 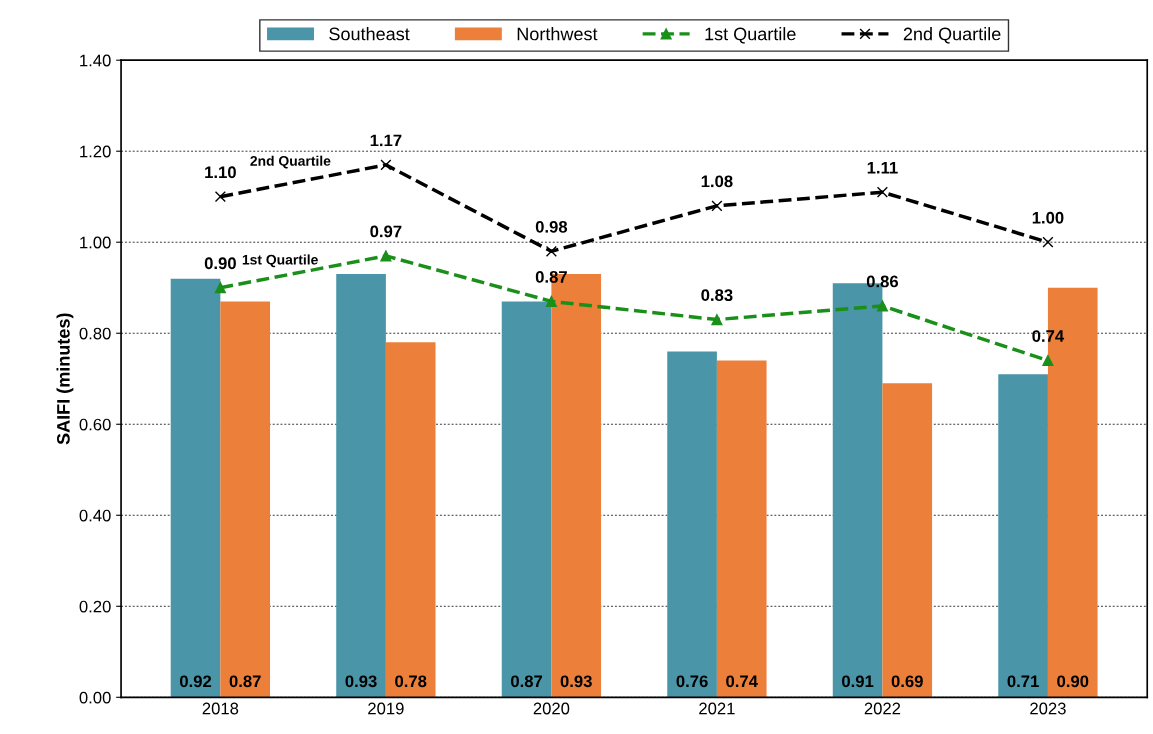 What do you see at coordinates (369, 34) in the screenshot?
I see `legend-label: Southeast` at bounding box center [369, 34].